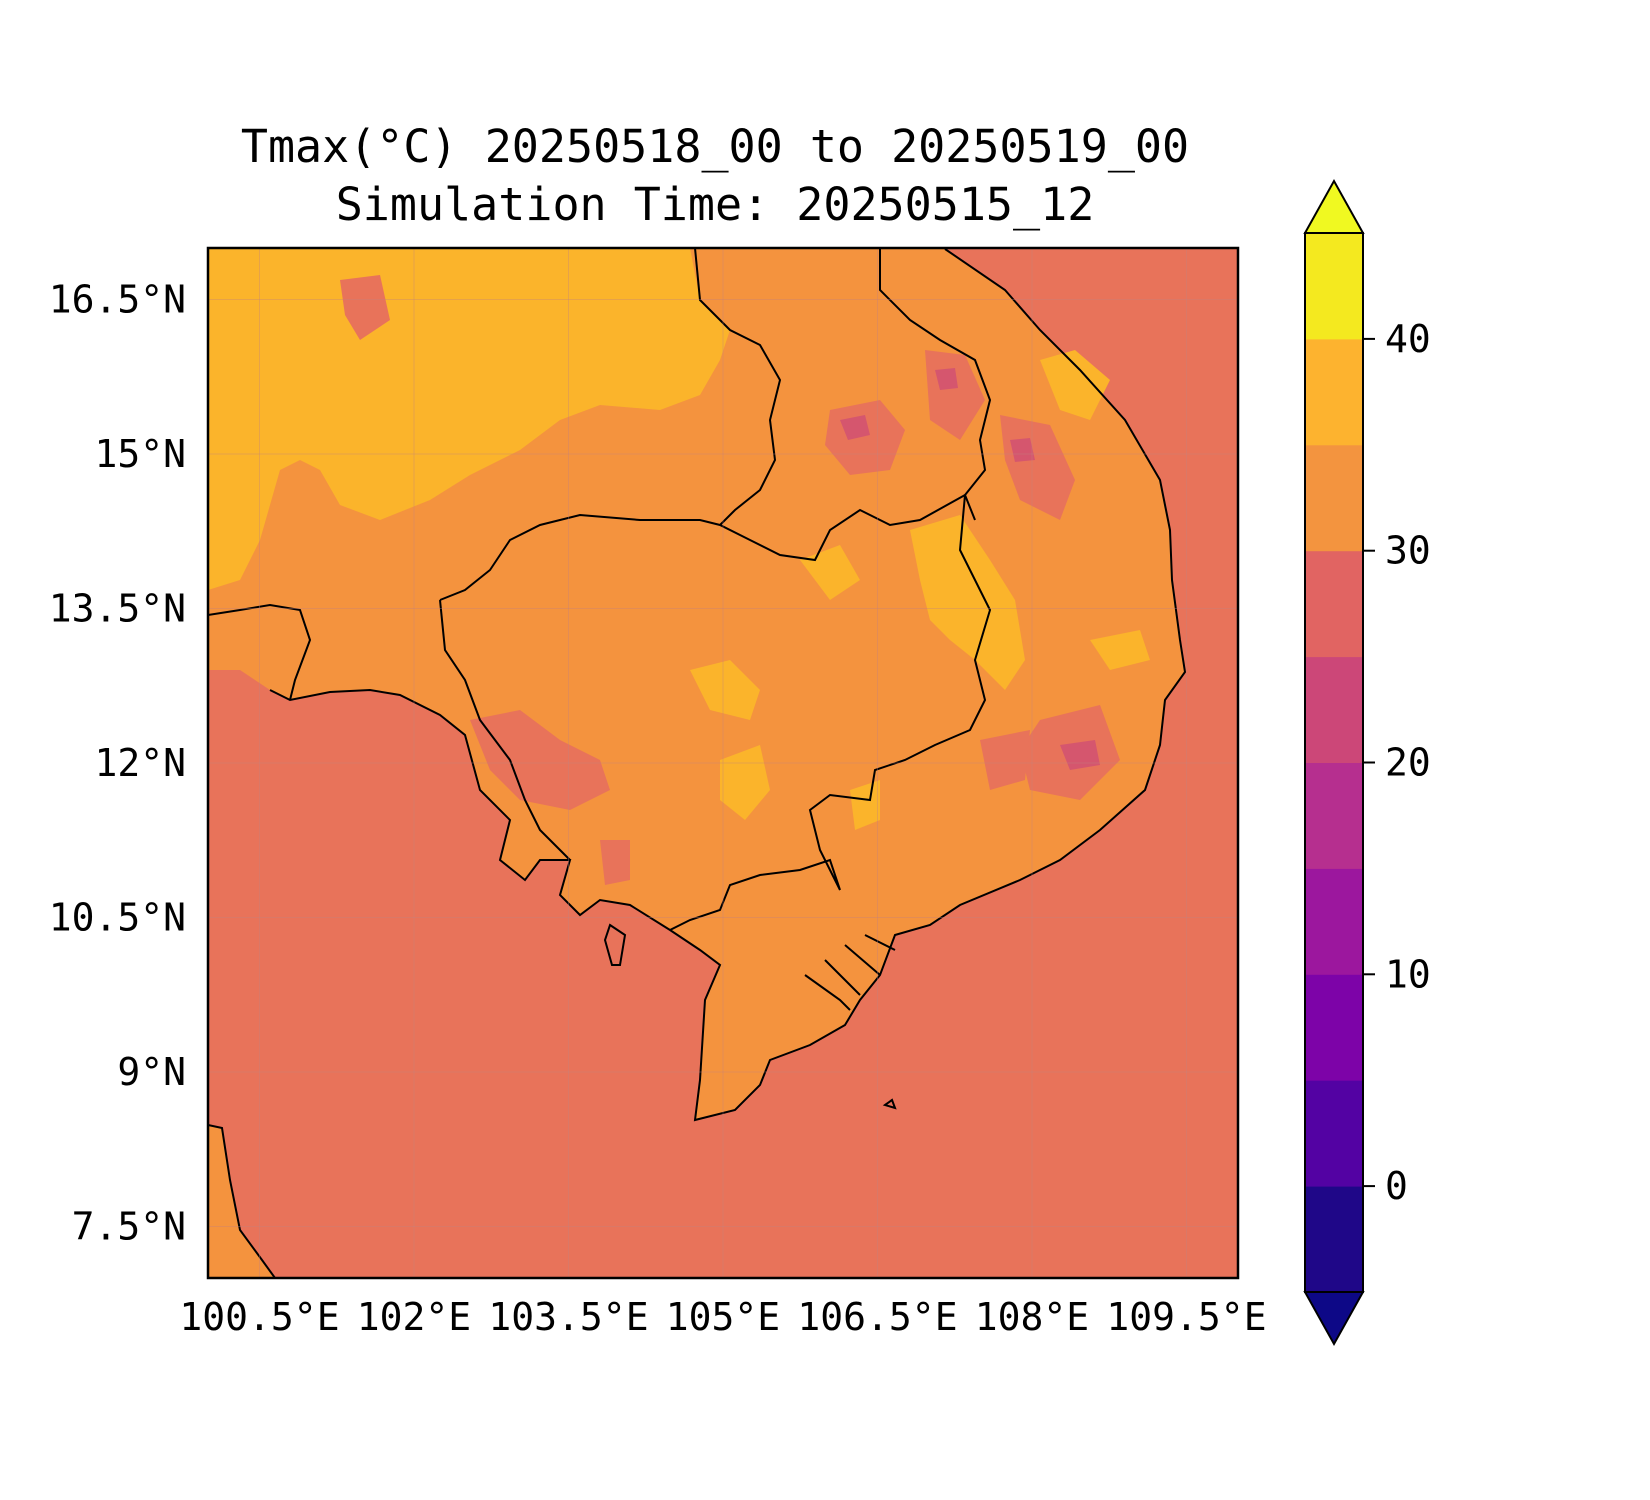  Describe the element at coordinates (738, 387) in the screenshot. I see `border-laos-thailand` at that location.